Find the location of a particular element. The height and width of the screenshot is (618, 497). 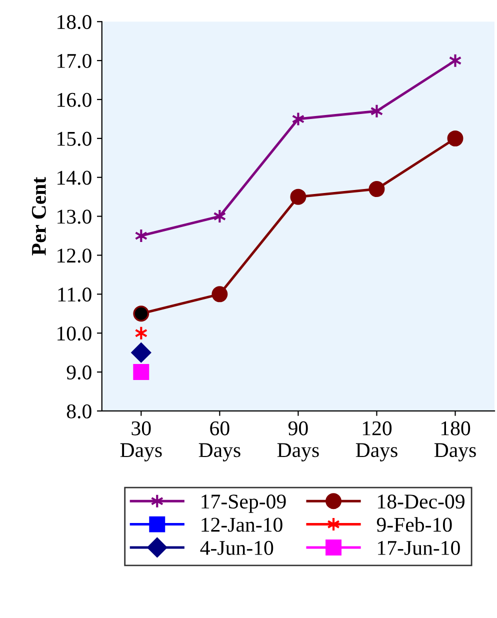

x-tick-label: 90 Days is located at coordinates (298, 441).